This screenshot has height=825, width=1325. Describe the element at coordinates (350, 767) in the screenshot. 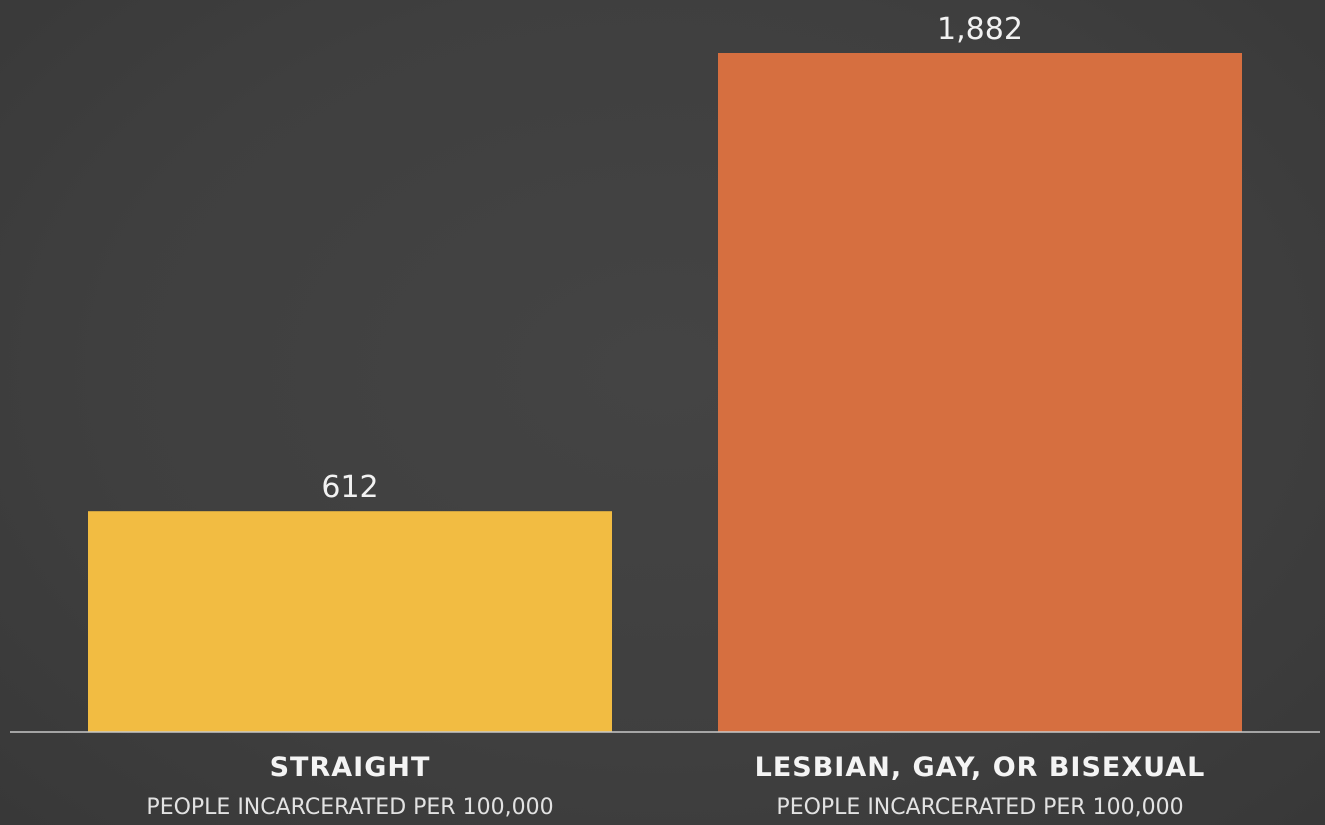

I see `category-label-1: STRAIGHT` at that location.